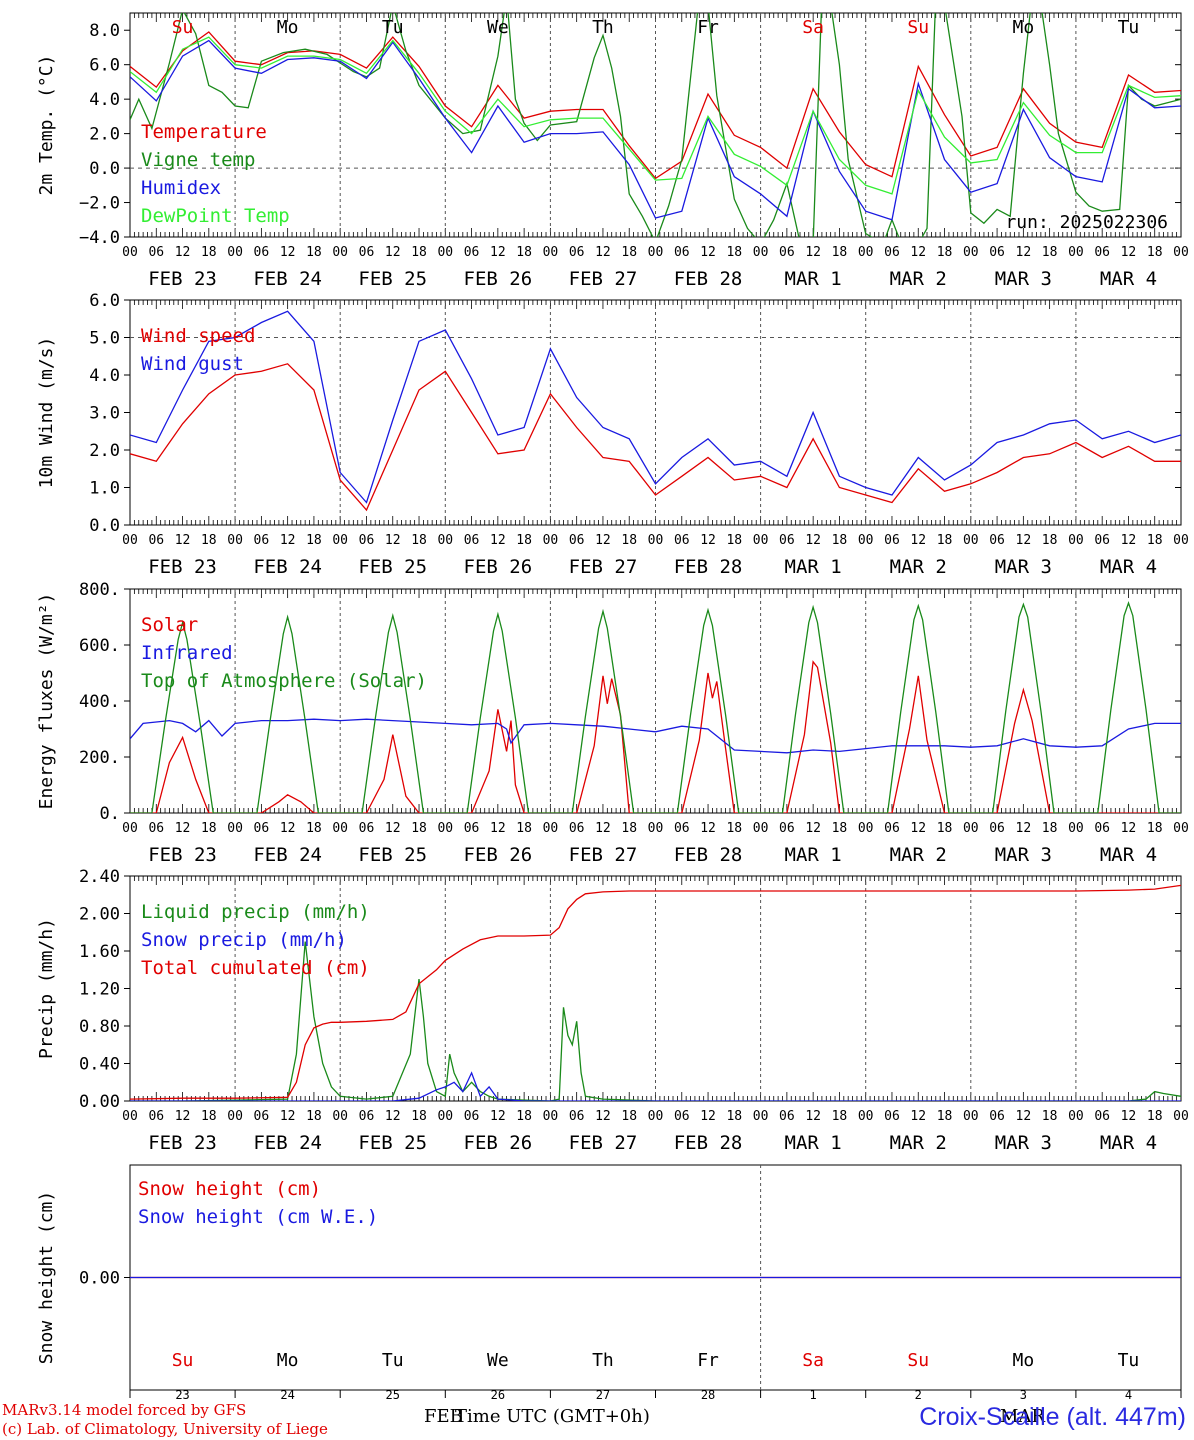 Image resolution: width=1194 pixels, height=1440 pixels. I want to click on y-tick-label: −4.0, so click(99, 238).